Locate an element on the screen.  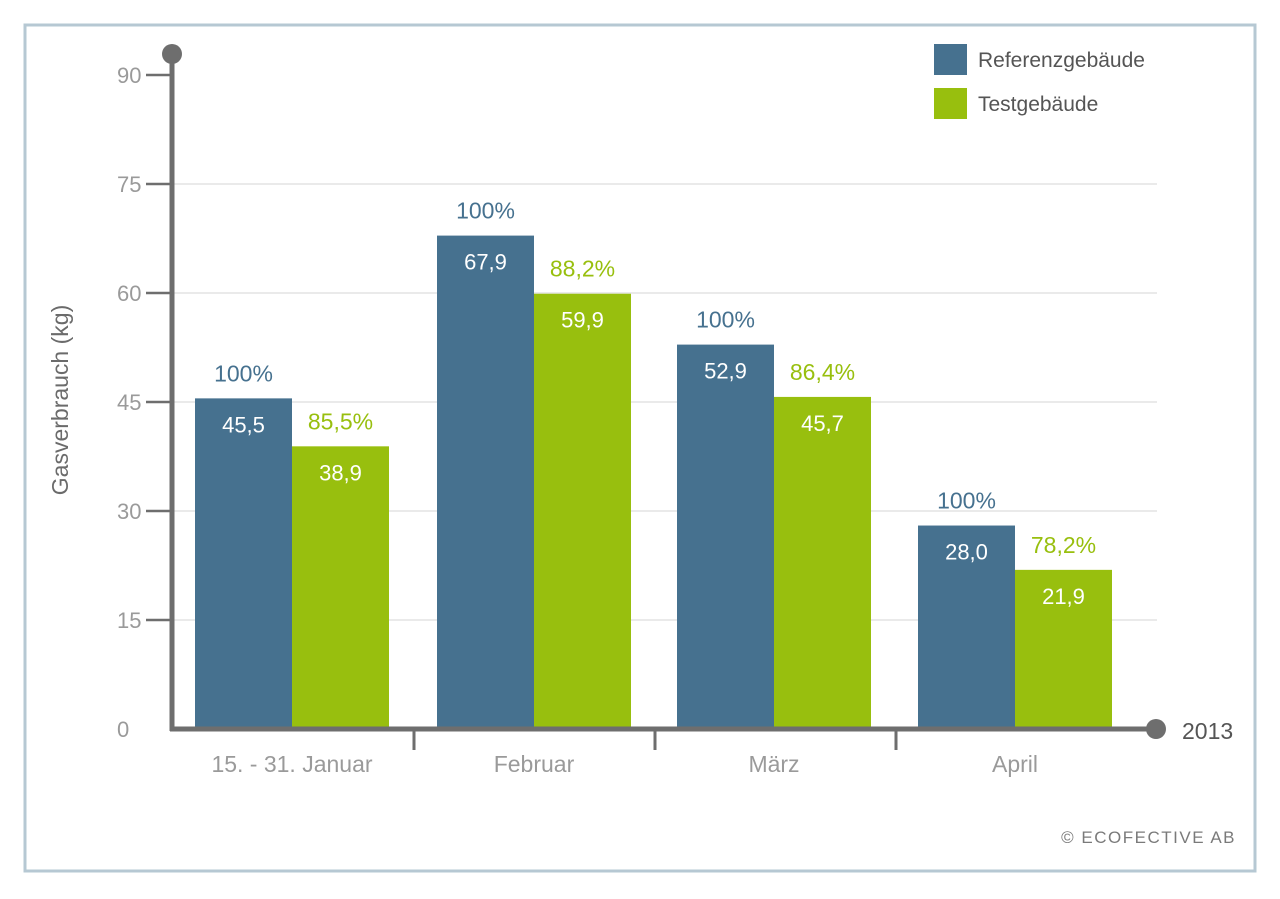
bar-value-label: 45,7 is located at coordinates (822, 423).